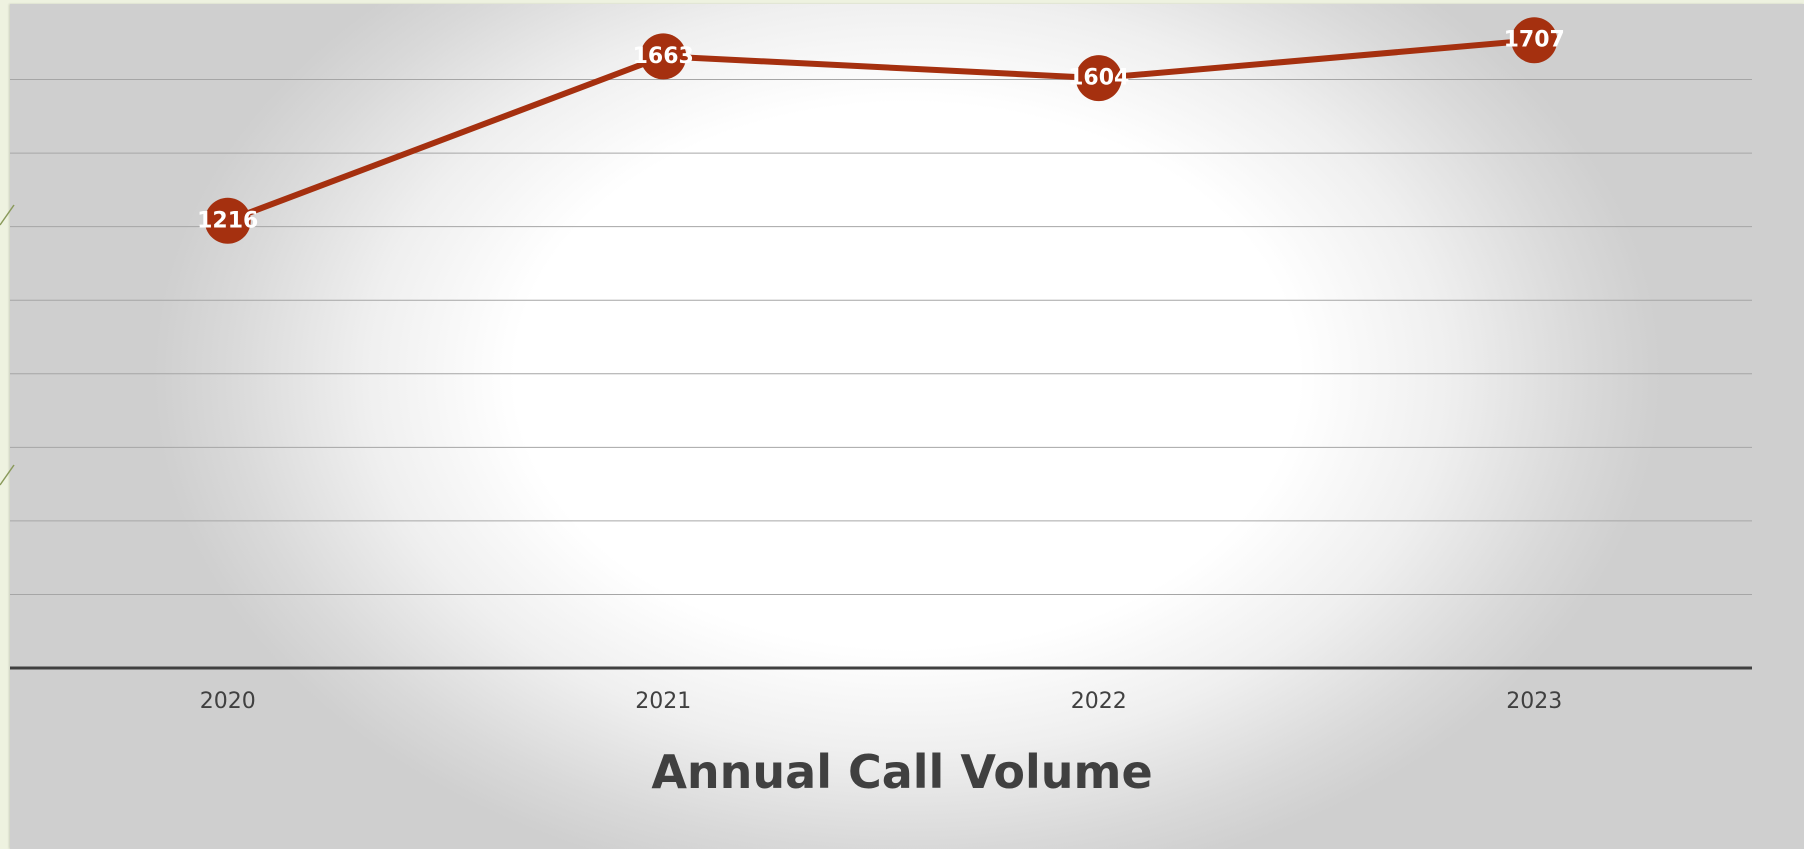 The width and height of the screenshot is (1804, 849). I want to click on data-label: 1663, so click(663, 56).